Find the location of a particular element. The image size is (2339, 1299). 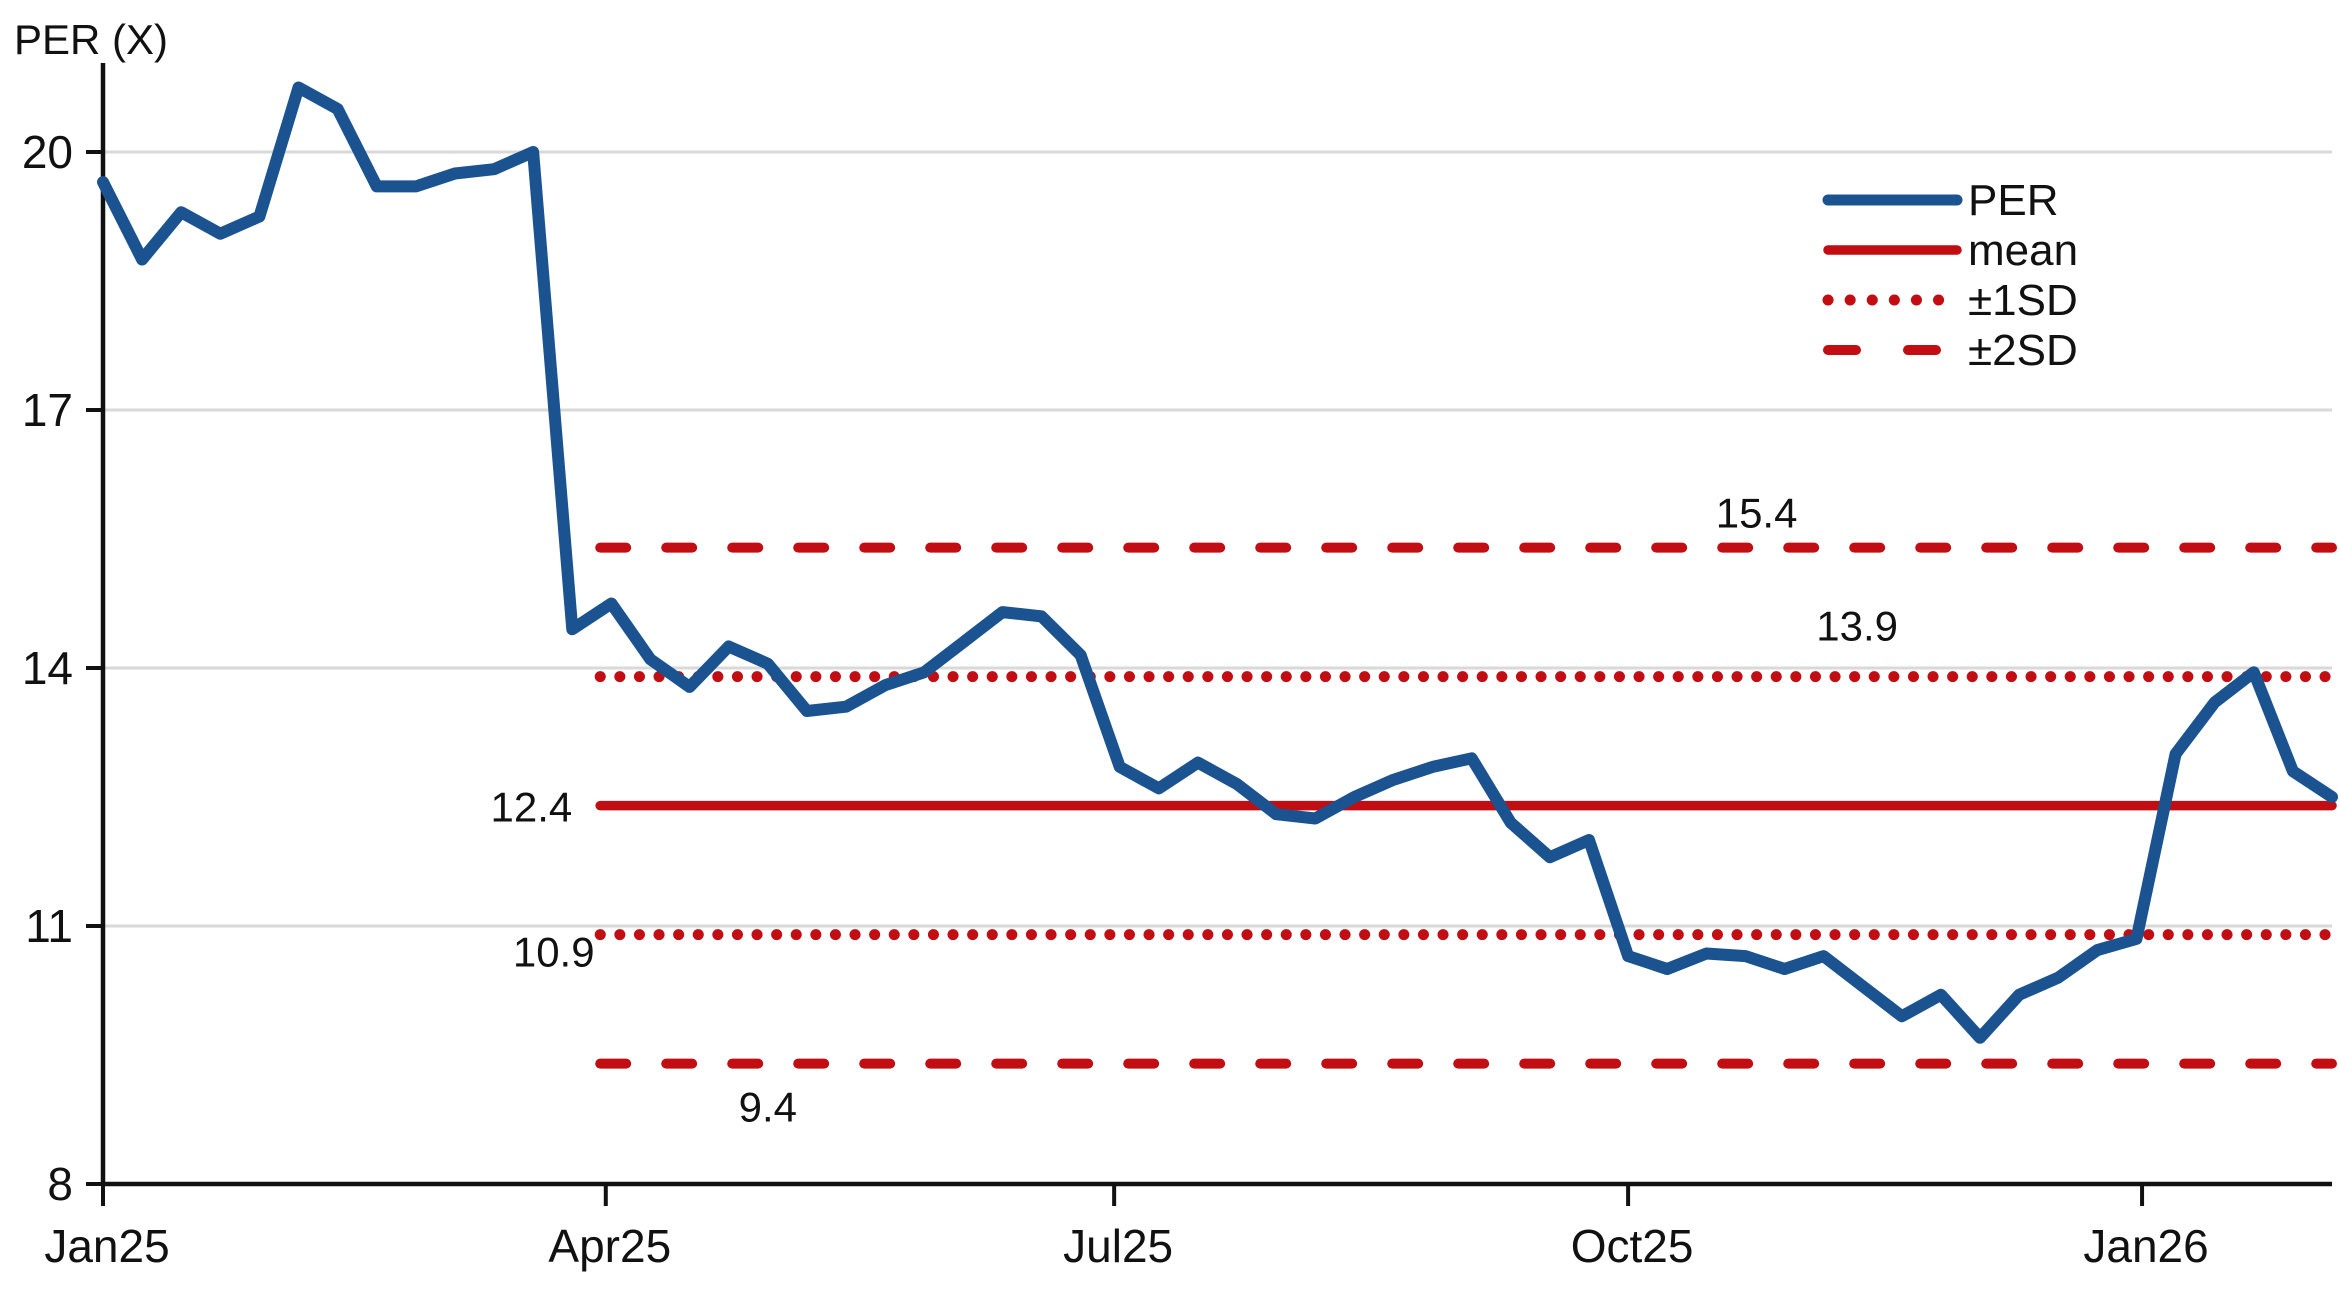

x-tick-label-Jan26: Jan26 is located at coordinates (2145, 1246).